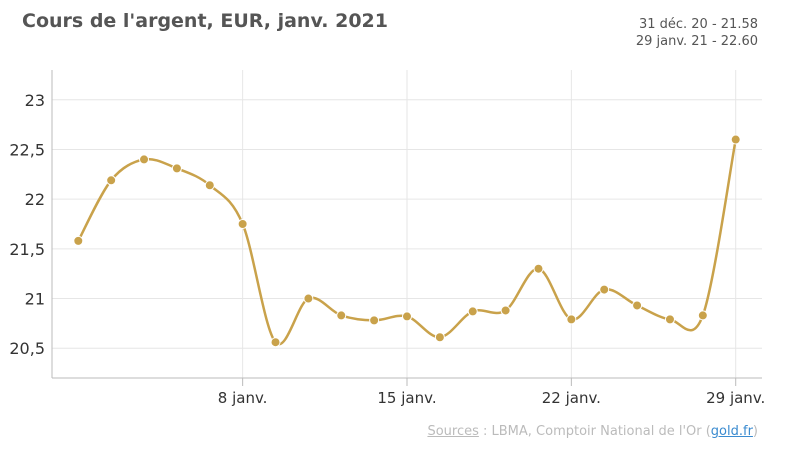 The width and height of the screenshot is (788, 455). I want to click on end-price-line: 29 janv. 21 - 22.60, so click(696, 41).